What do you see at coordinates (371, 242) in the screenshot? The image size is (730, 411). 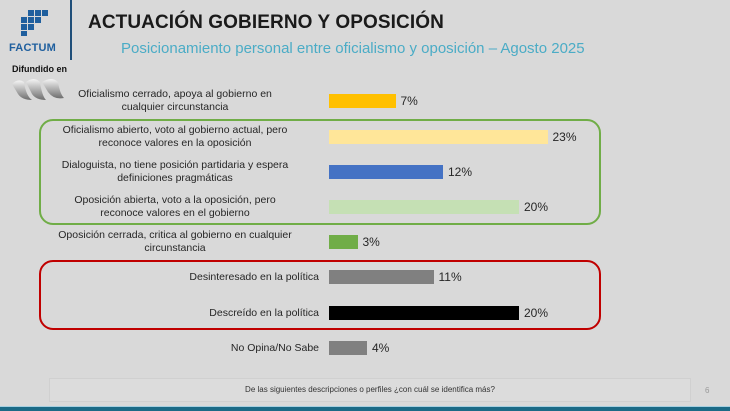 I see `value-label: 3%` at bounding box center [371, 242].